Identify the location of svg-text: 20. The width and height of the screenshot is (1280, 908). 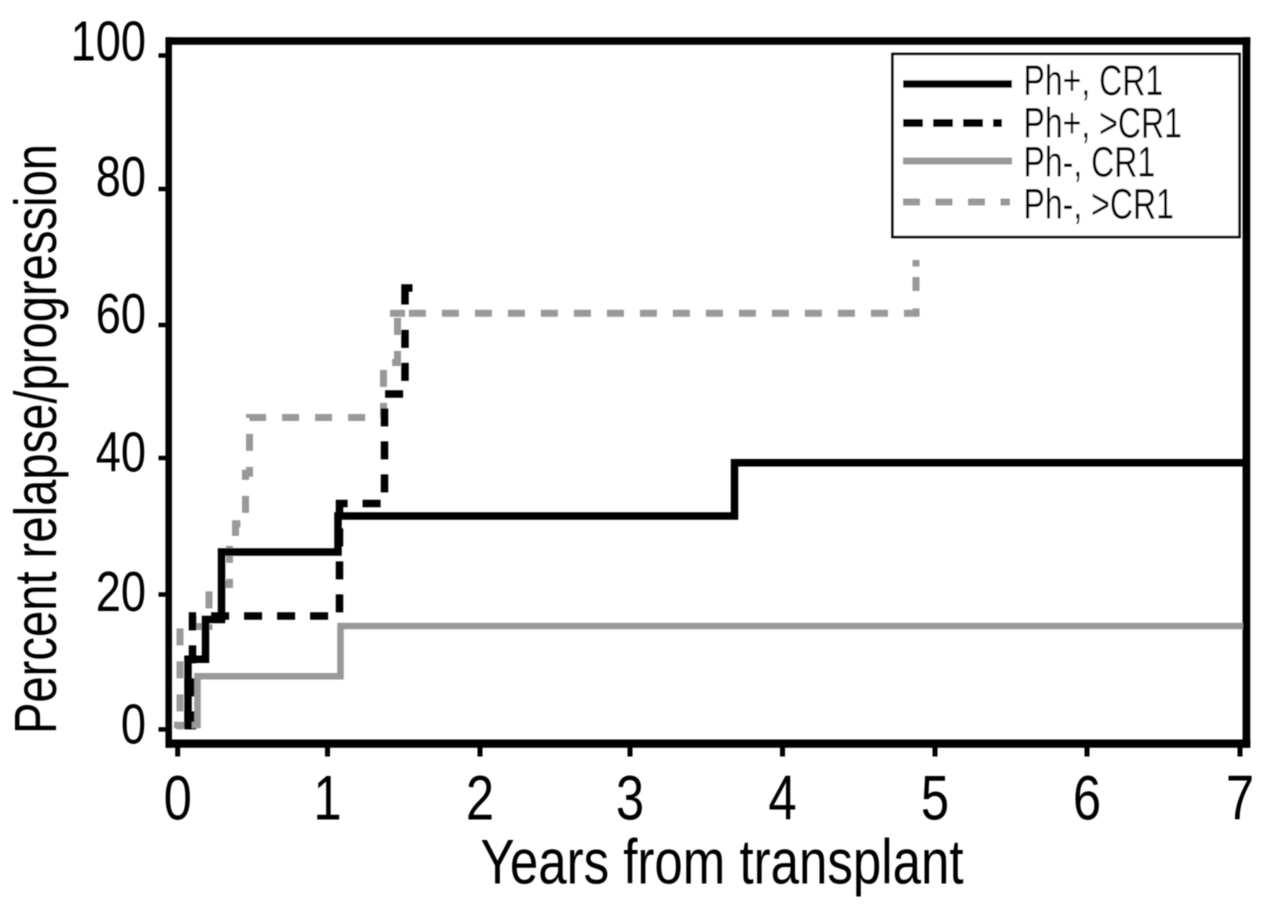
(121, 591).